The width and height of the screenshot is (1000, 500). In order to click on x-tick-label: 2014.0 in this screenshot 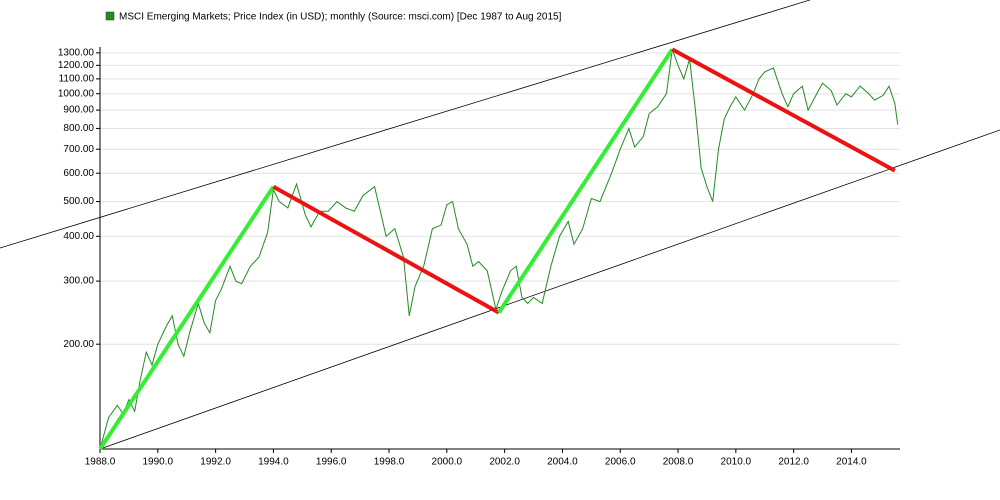, I will do `click(851, 462)`.